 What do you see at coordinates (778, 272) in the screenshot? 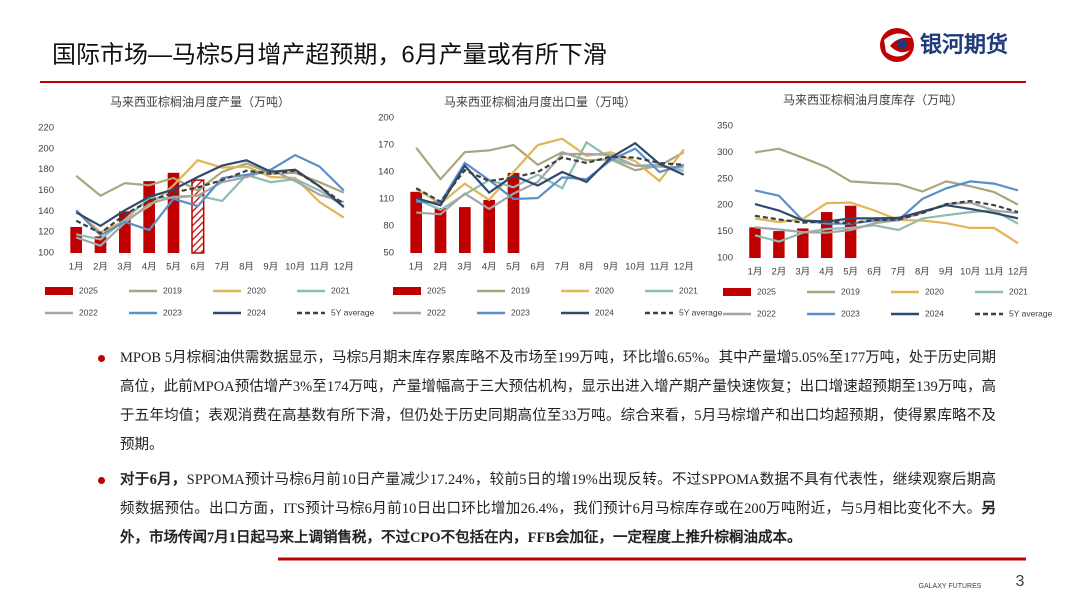
I see `x-tick-label: 2月` at bounding box center [778, 272].